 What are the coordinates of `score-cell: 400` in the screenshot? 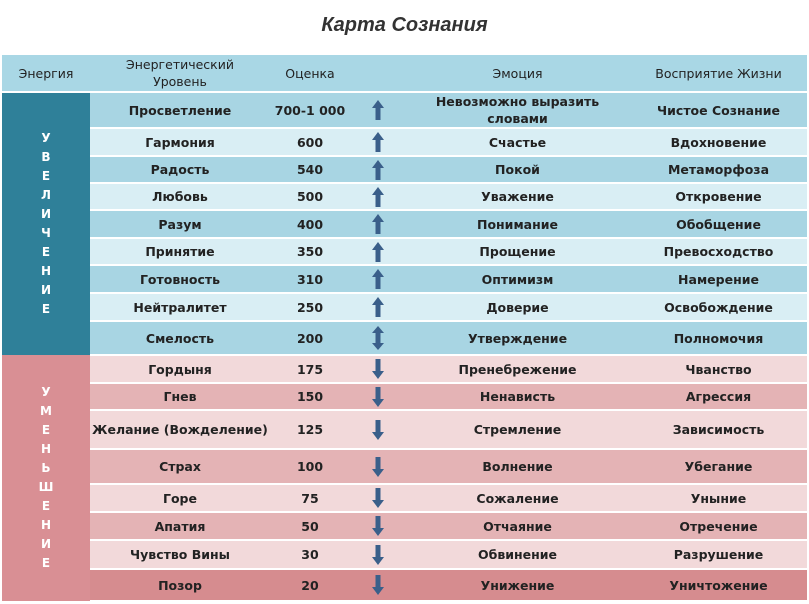 It's located at (310, 224).